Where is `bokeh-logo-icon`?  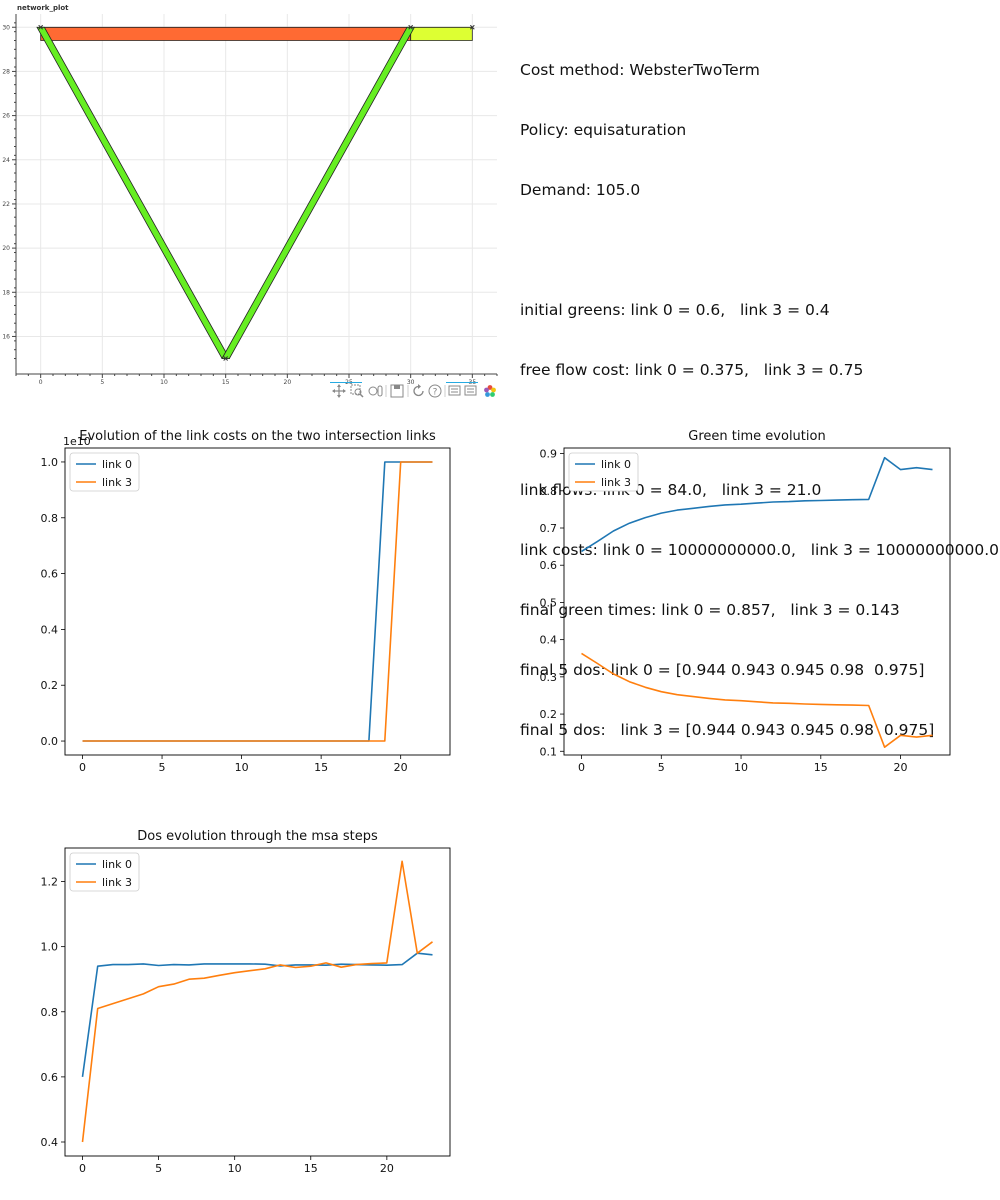 bokeh-logo-icon is located at coordinates (490, 391).